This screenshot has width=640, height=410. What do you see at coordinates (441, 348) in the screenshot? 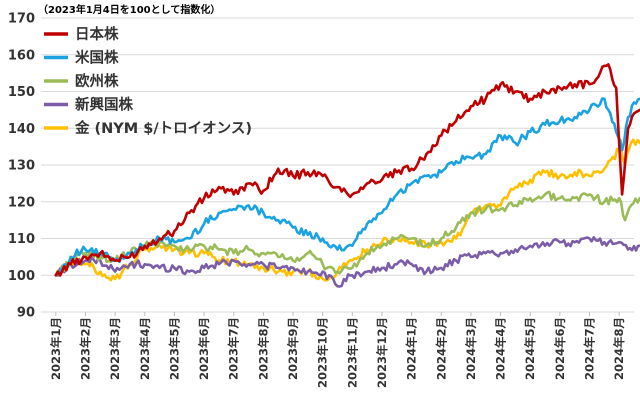
I see `x-tick-label: 2024年2月` at bounding box center [441, 348].